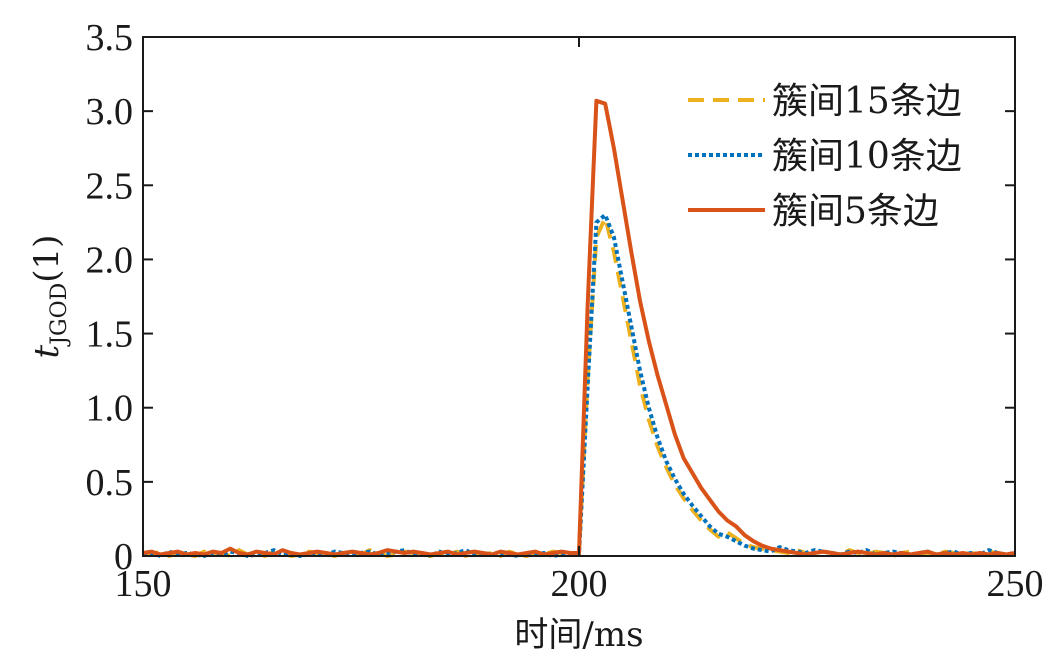 This screenshot has height=660, width=1060. I want to click on y-tick-label: 2.5, so click(110, 186).